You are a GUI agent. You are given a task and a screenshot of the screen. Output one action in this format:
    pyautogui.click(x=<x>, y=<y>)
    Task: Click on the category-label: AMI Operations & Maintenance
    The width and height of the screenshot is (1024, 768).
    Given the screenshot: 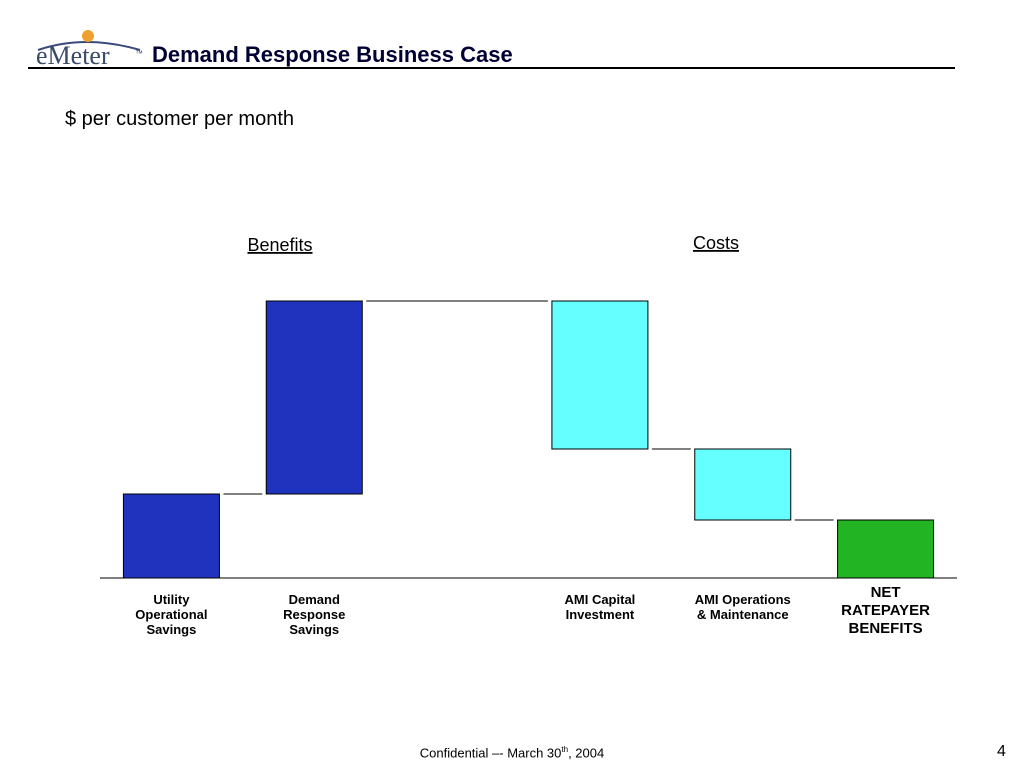 What is the action you would take?
    pyautogui.click(x=742, y=607)
    